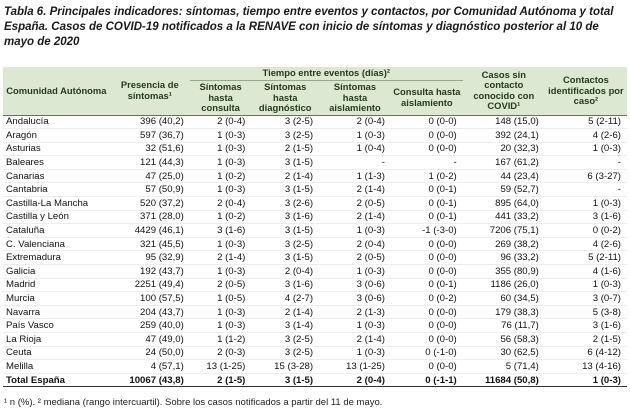 The image size is (630, 414). I want to click on cell: 1 (1-2), so click(220, 339).